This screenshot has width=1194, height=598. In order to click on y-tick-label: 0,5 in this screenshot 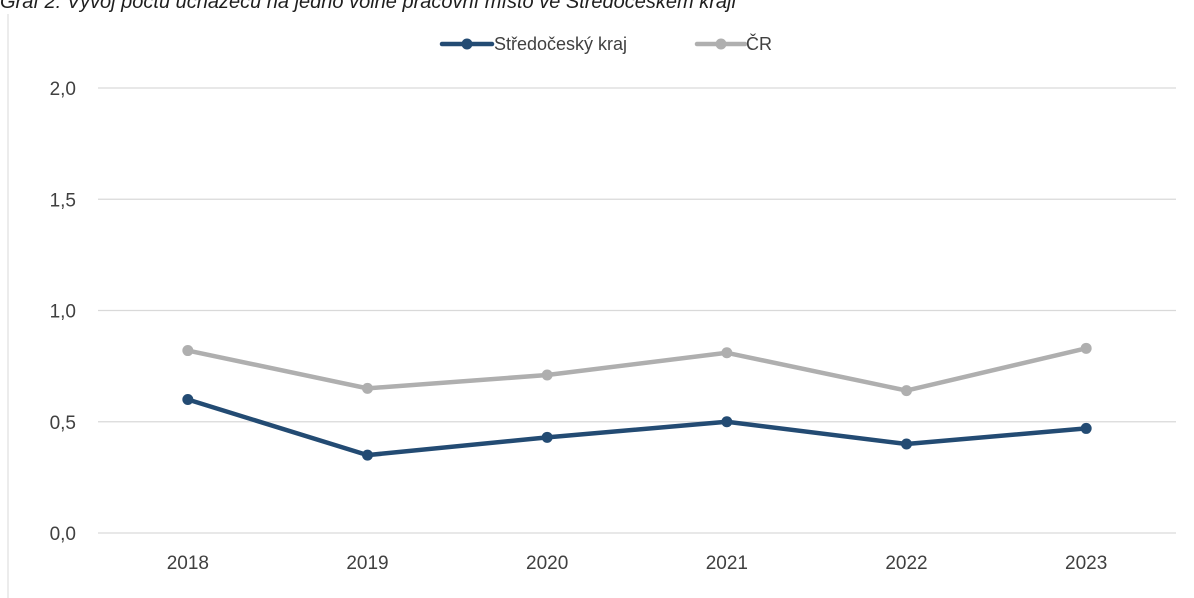, I will do `click(63, 423)`.